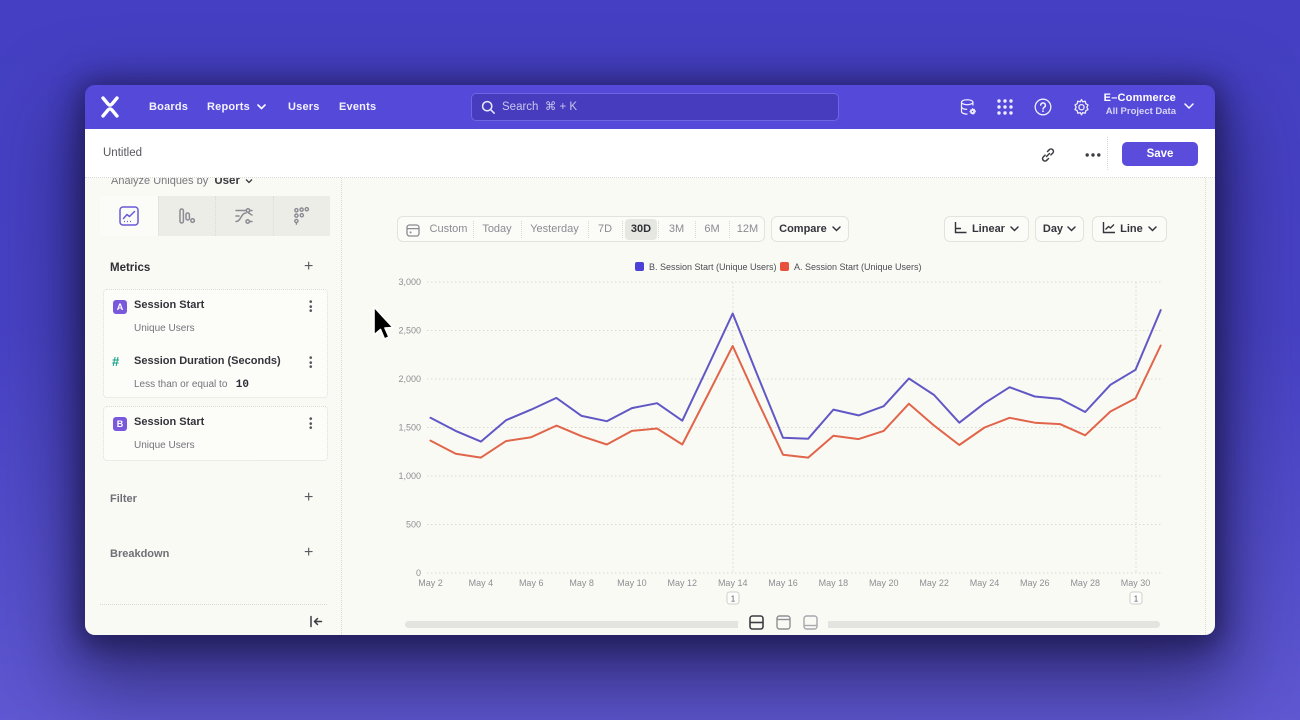 This screenshot has height=720, width=1300. Describe the element at coordinates (834, 583) in the screenshot. I see `svg-text: May 18` at that location.